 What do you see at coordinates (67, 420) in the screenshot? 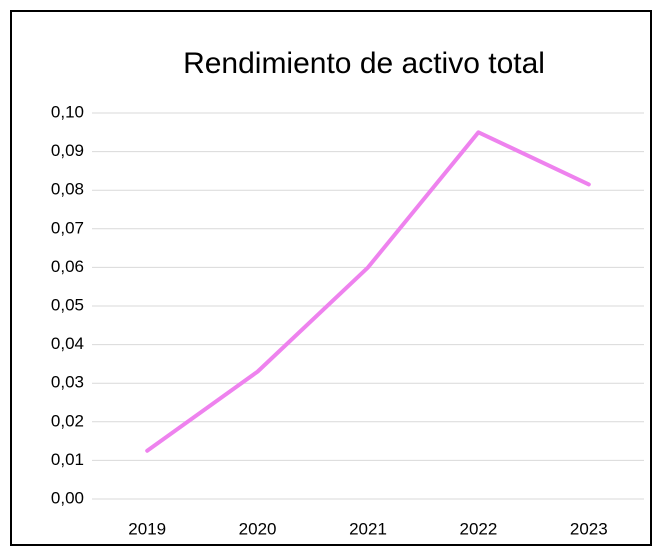
I see `y-tick-label: 0,02` at bounding box center [67, 420].